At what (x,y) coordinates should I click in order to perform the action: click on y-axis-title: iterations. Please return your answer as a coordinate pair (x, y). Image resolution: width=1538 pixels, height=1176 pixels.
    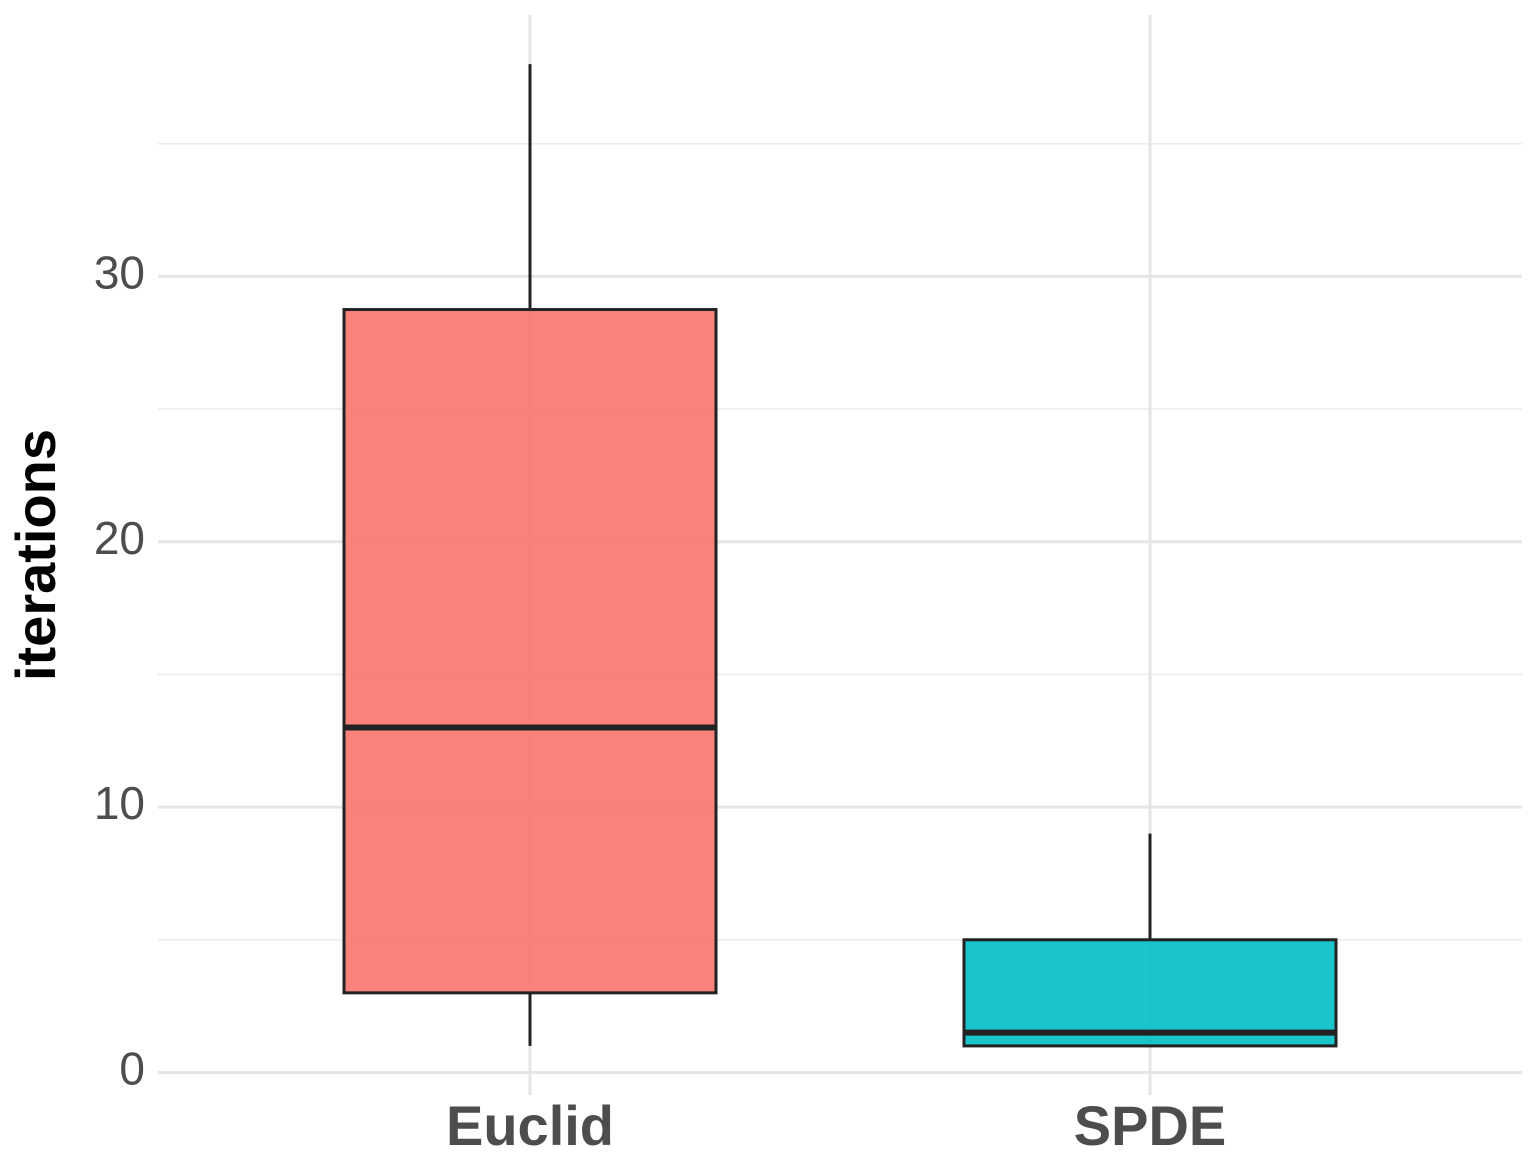
    Looking at the image, I should click on (35, 555).